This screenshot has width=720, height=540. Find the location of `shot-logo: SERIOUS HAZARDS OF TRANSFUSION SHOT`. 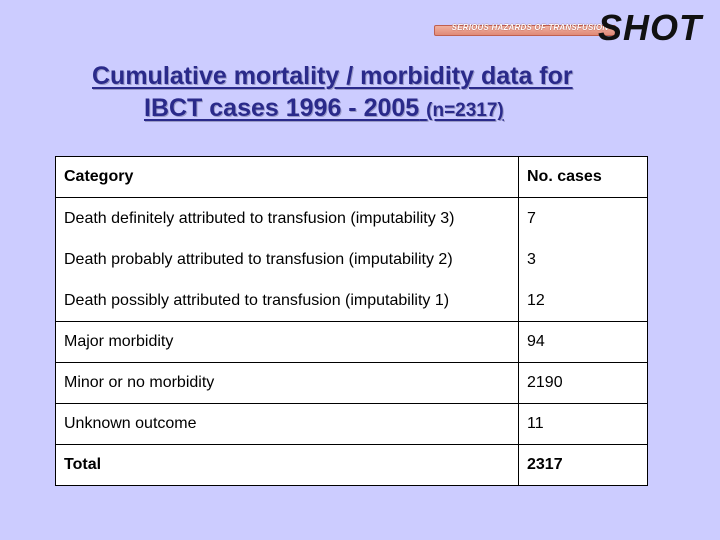

shot-logo: SERIOUS HAZARDS OF TRANSFUSION SHOT is located at coordinates (572, 28).